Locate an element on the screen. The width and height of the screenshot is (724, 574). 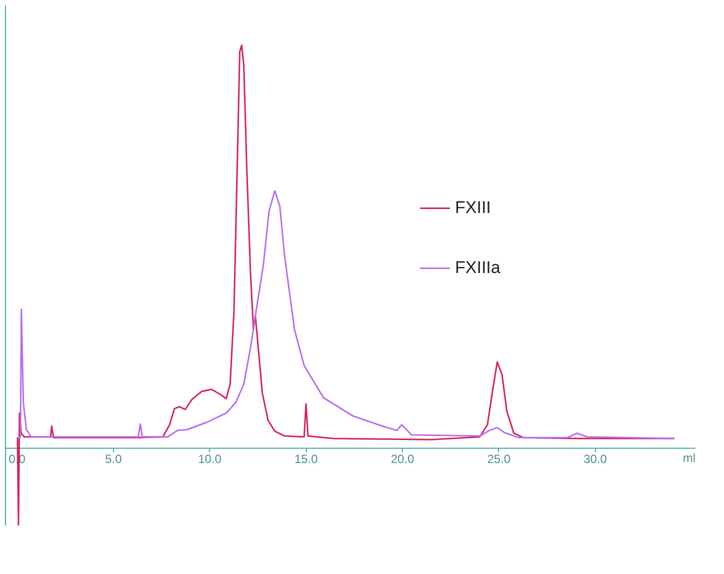
legend-label: FXIII is located at coordinates (473, 208).